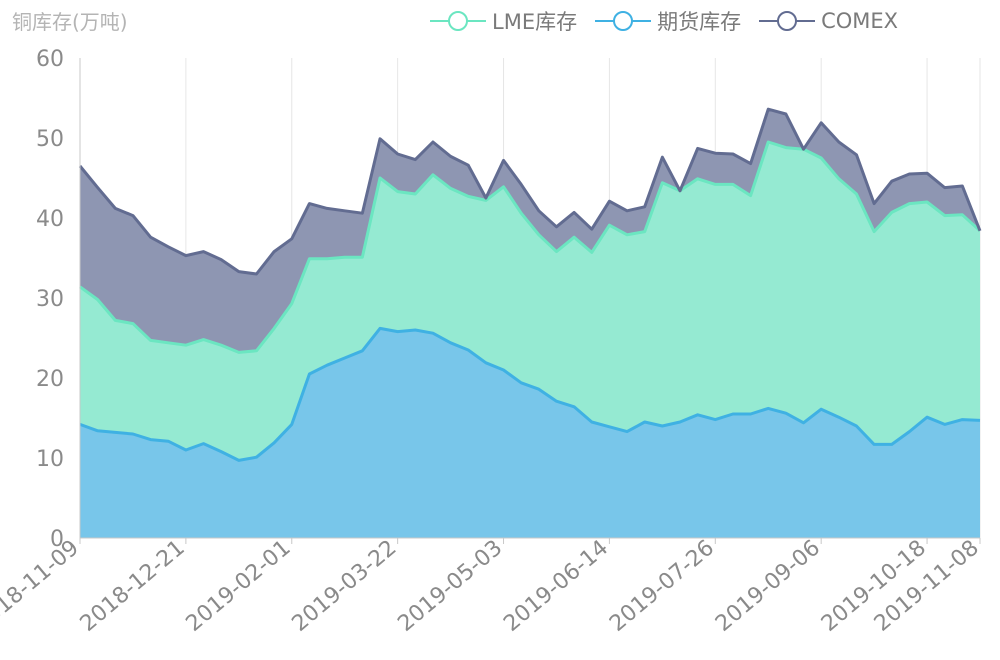  What do you see at coordinates (450, 585) in the screenshot?
I see `x-tick-label: 2019-05-03` at bounding box center [450, 585].